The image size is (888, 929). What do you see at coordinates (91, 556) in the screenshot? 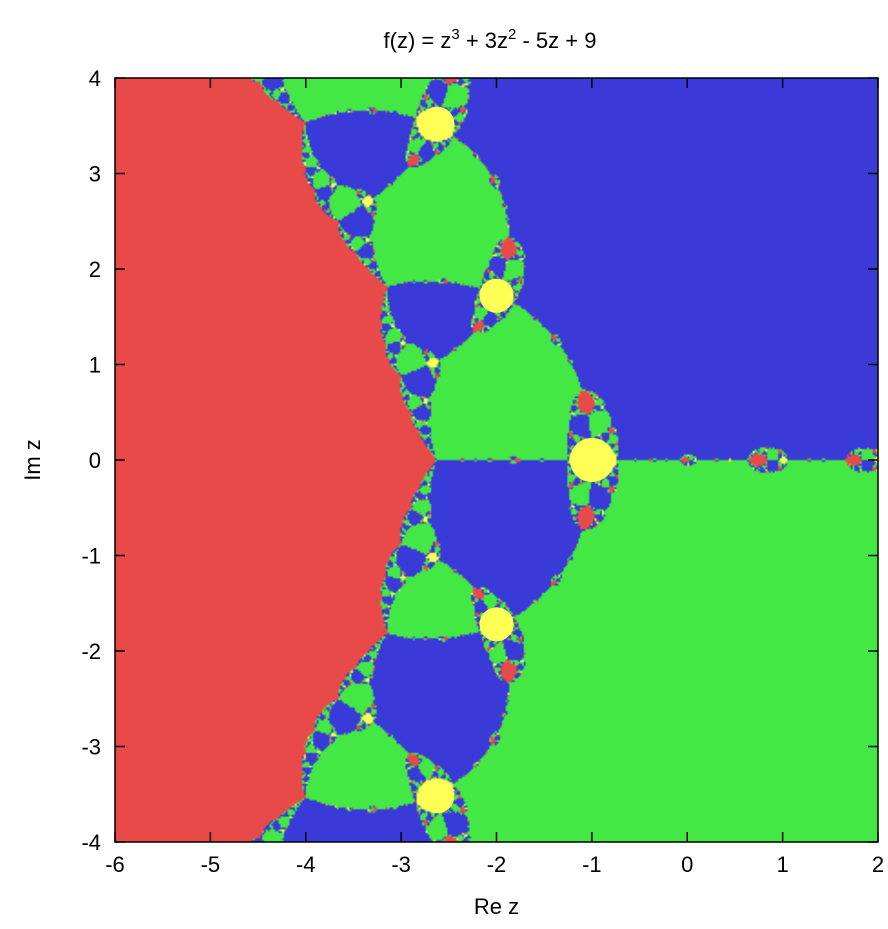
I see `y-tick-label: -1` at bounding box center [91, 556].